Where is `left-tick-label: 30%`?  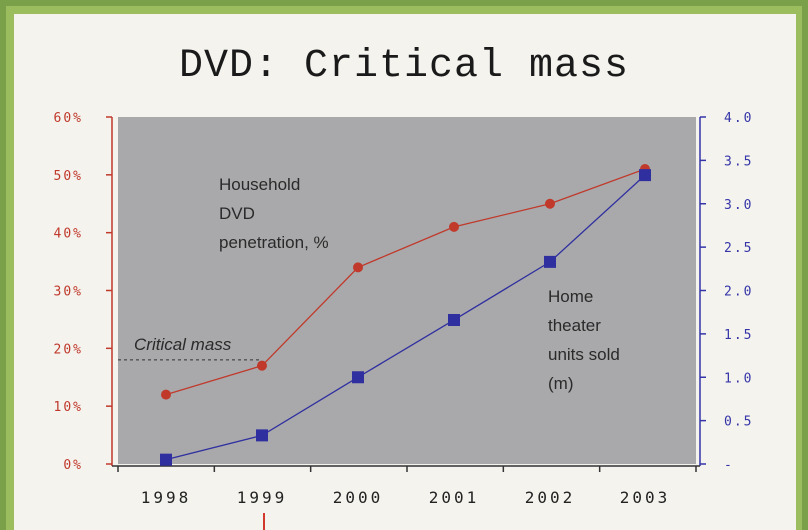
left-tick-label: 30% is located at coordinates (68, 292).